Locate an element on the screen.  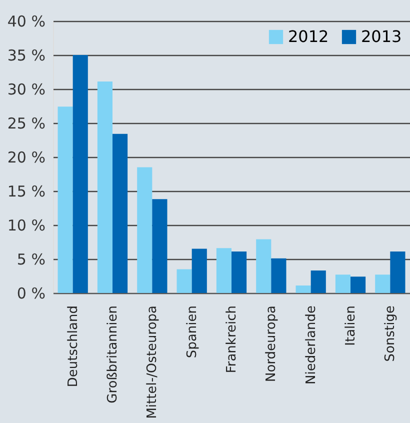
legend-label: 2012 is located at coordinates (308, 36).